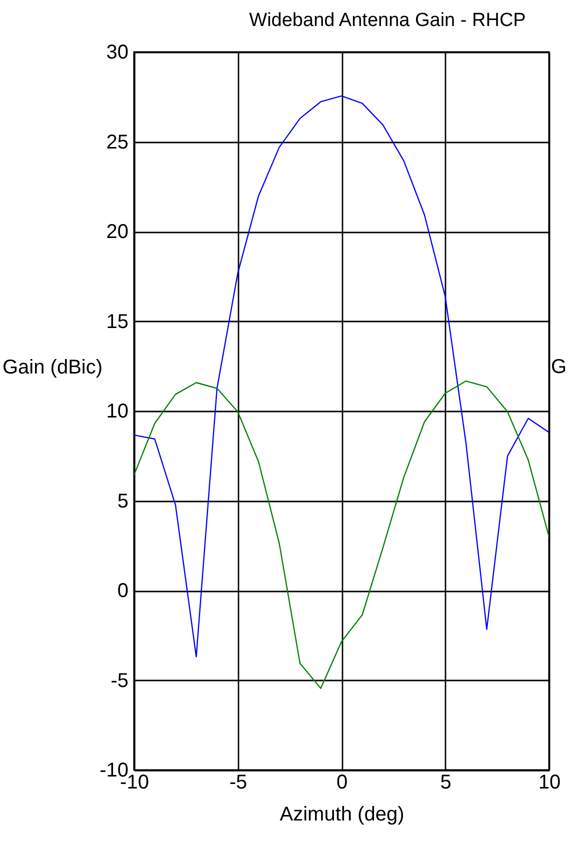 The image size is (573, 848). What do you see at coordinates (238, 783) in the screenshot?
I see `x-tick-label: -5` at bounding box center [238, 783].